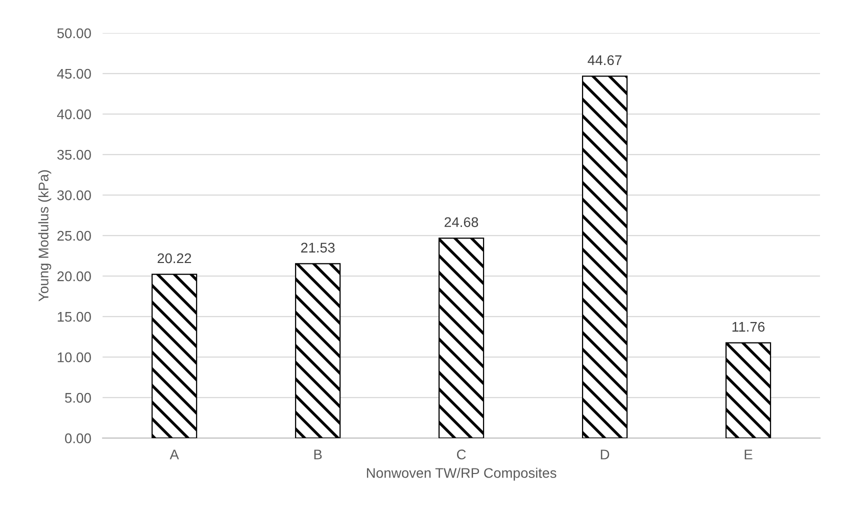 The width and height of the screenshot is (848, 516). I want to click on data-label: 11.76, so click(748, 327).